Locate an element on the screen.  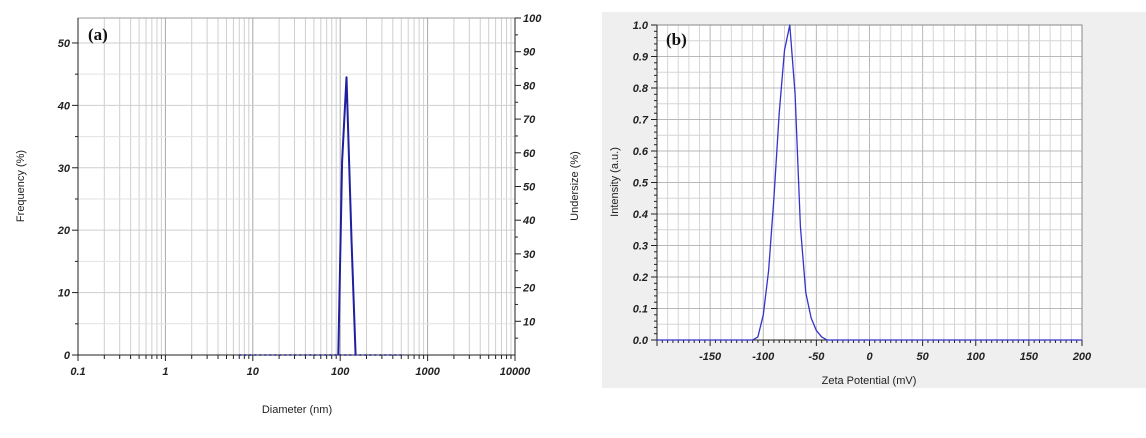
chart-a-x-tick-label: 1 is located at coordinates (165, 372).